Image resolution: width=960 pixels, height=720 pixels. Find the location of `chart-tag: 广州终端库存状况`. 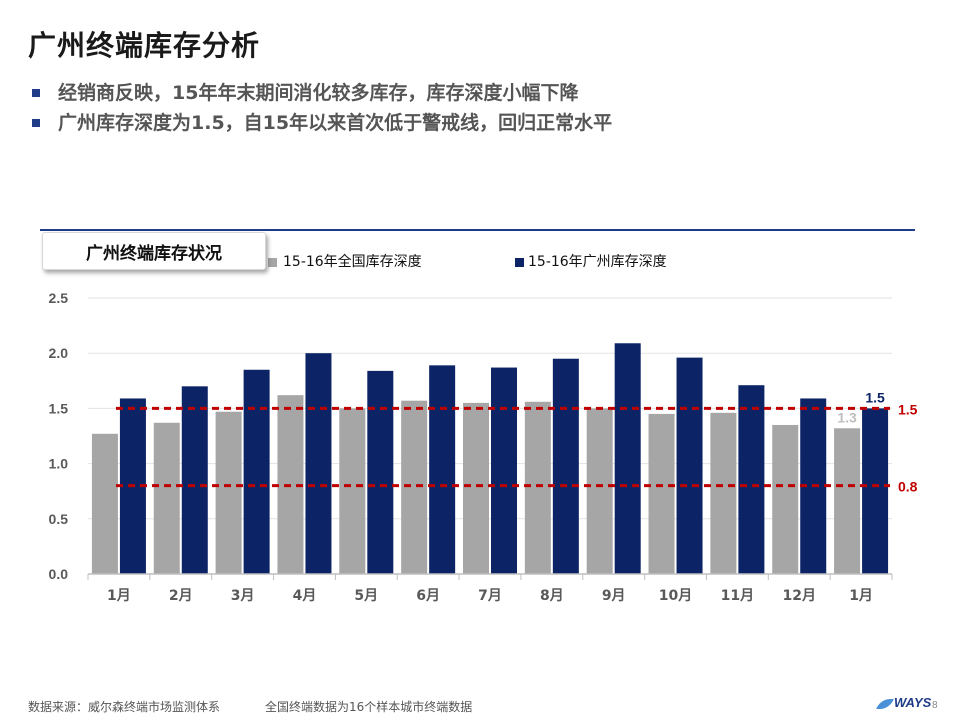

chart-tag: 广州终端库存状况 is located at coordinates (154, 251).